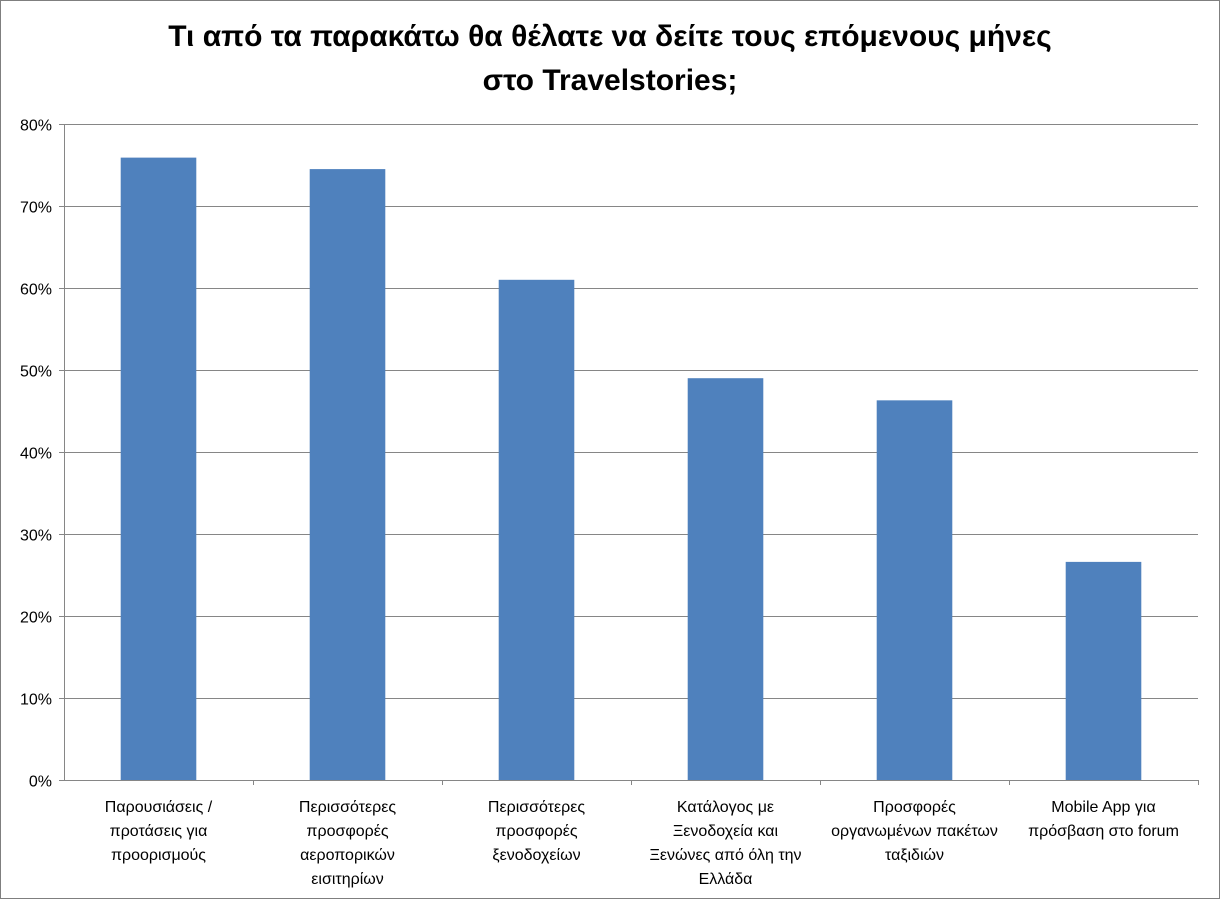  Describe the element at coordinates (726, 879) in the screenshot. I see `x-category-label-line: Ελλάδα` at that location.